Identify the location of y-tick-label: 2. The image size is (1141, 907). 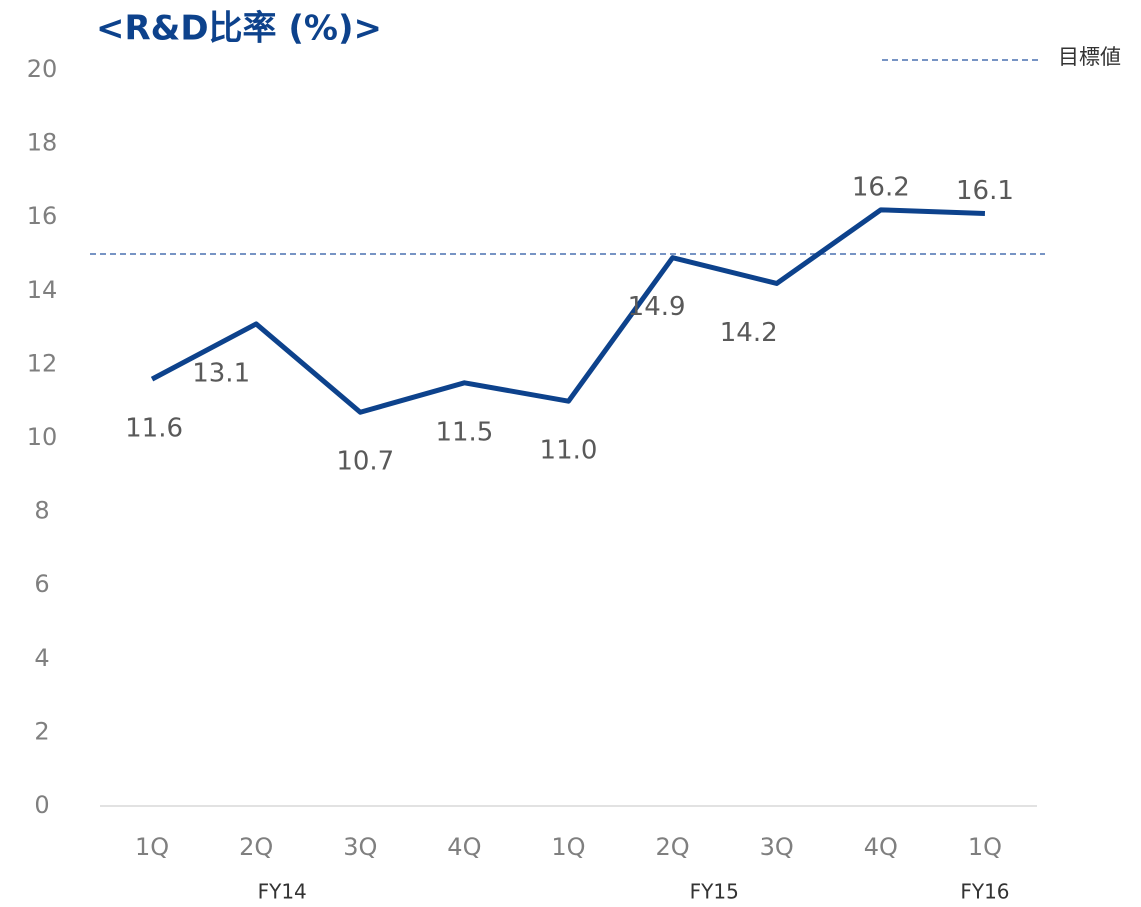
(41, 731).